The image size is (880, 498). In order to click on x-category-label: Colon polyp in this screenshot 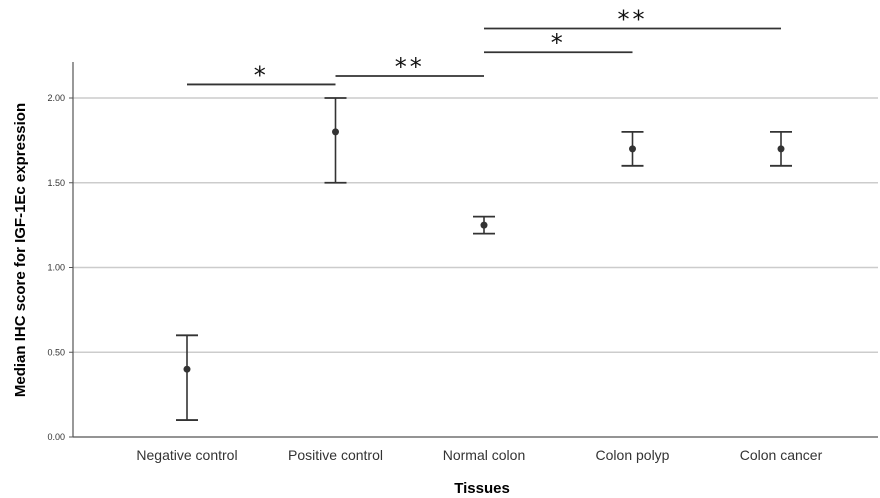, I will do `click(633, 455)`.